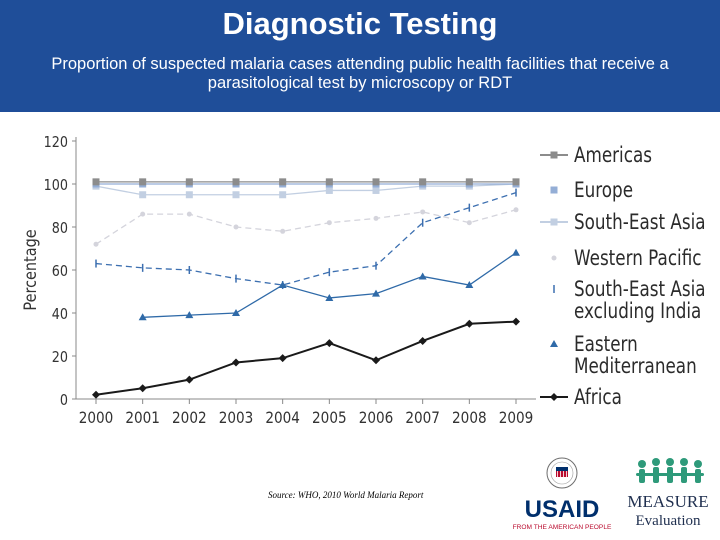  Describe the element at coordinates (516, 418) in the screenshot. I see `x-tick-label: 2009` at that location.